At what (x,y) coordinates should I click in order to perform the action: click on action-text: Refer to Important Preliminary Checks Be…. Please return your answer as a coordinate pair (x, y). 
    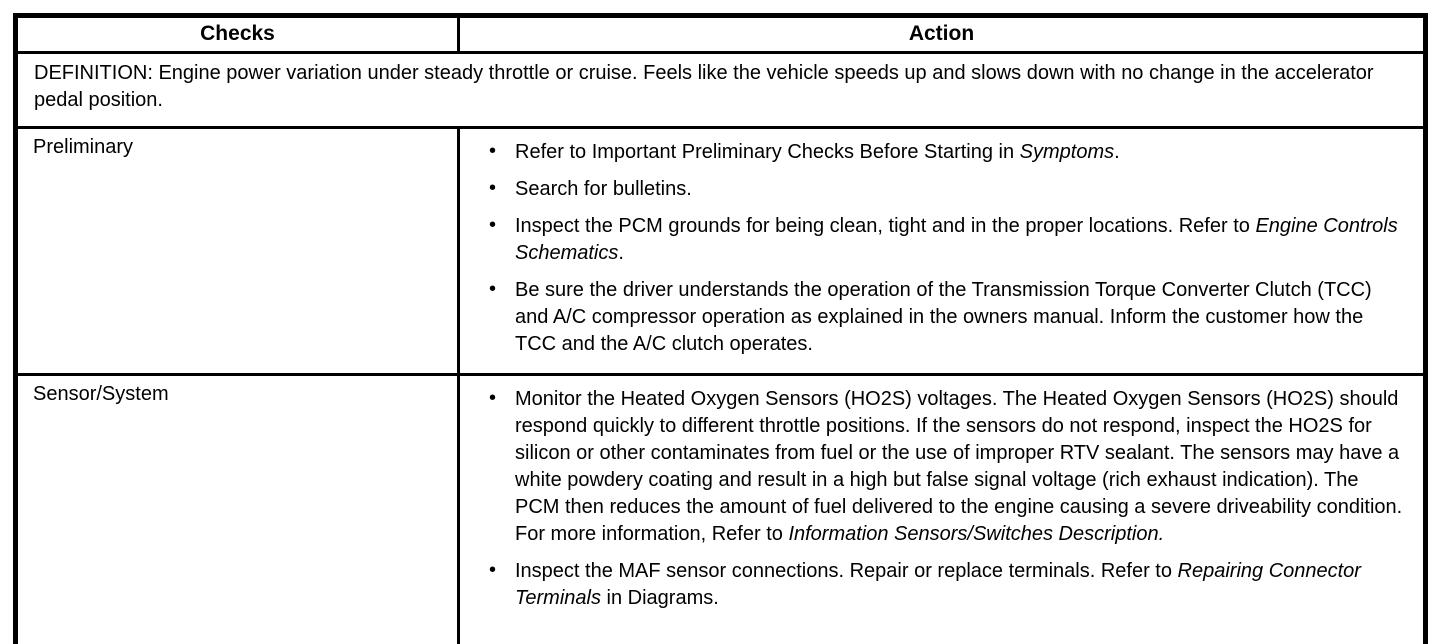
    Looking at the image, I should click on (767, 152).